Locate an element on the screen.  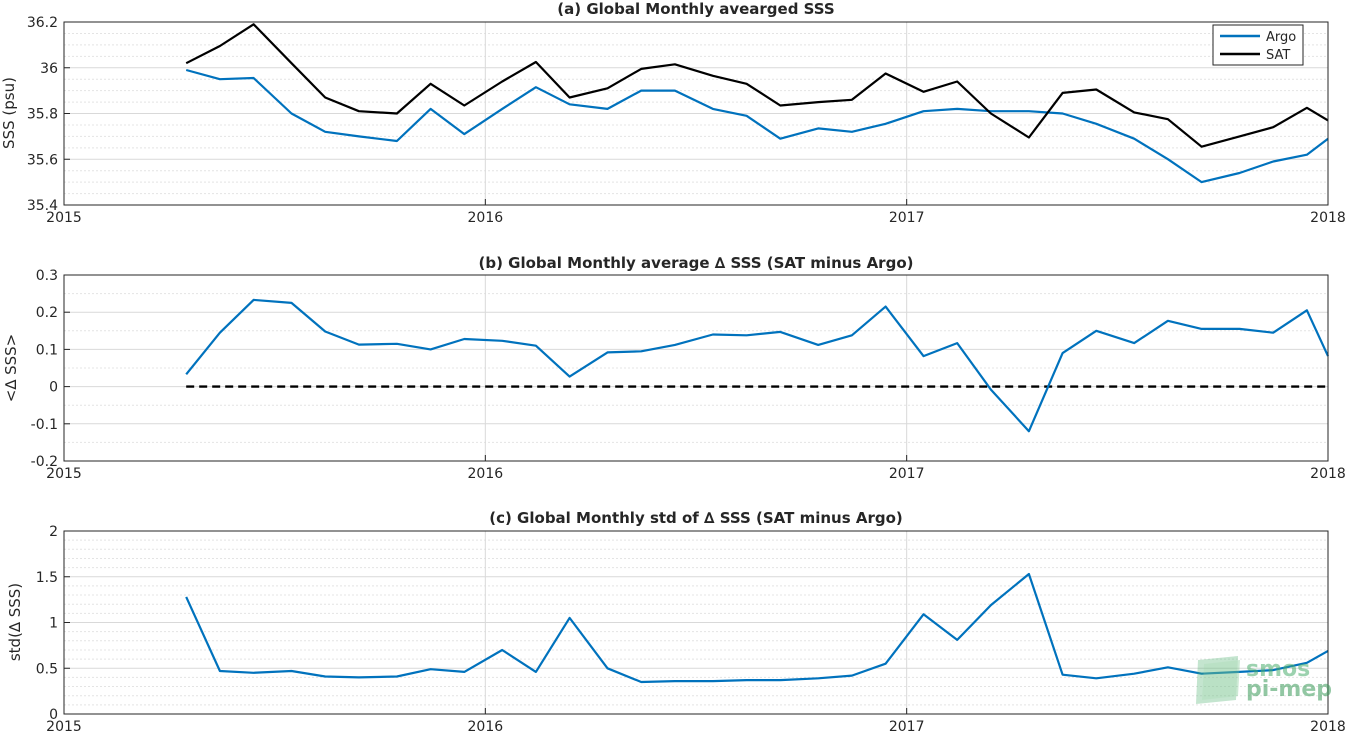
y-tick-label: 36 is located at coordinates (49, 69).